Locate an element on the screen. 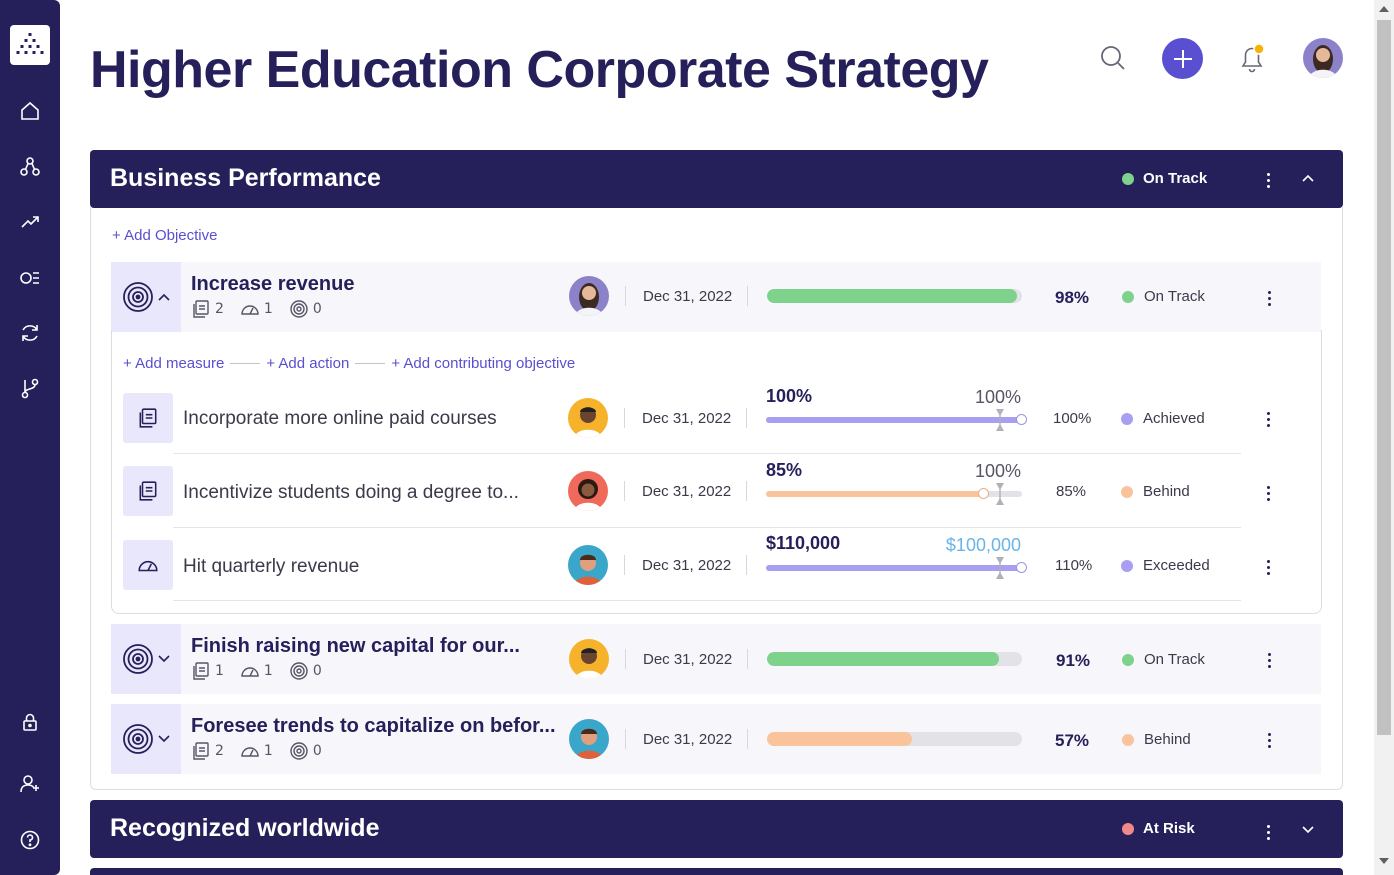  section-header-business-performance: Business Performance On Track is located at coordinates (716, 179).